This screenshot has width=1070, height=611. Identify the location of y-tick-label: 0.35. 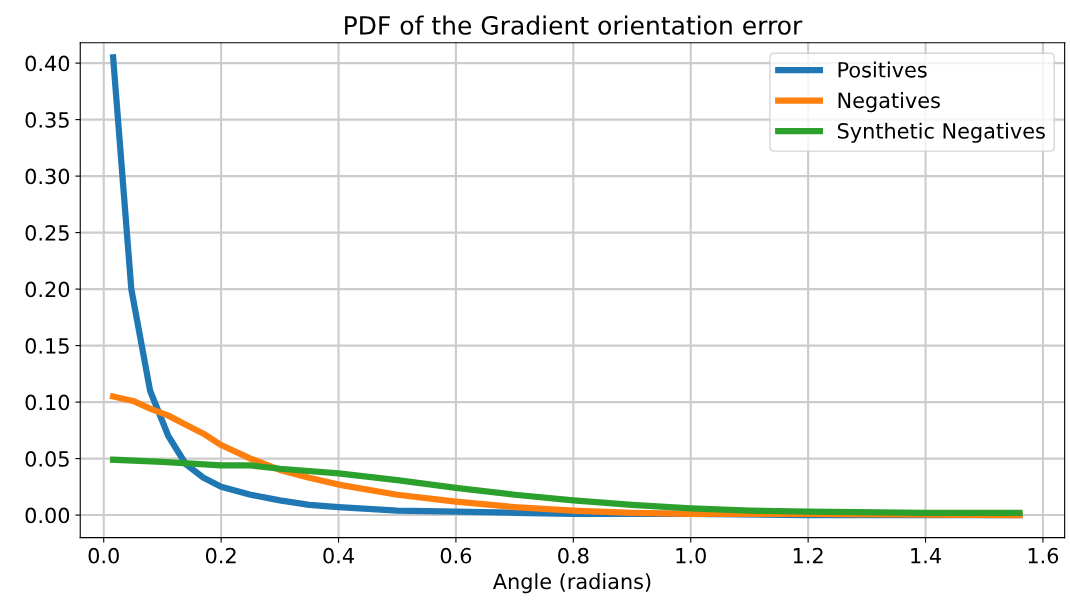
(47, 120).